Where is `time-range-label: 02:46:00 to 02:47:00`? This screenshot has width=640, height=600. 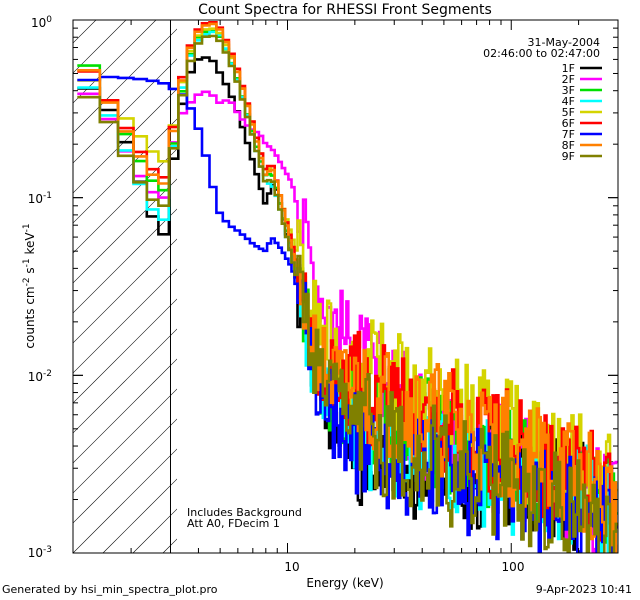
time-range-label: 02:46:00 to 02:47:00 is located at coordinates (541, 53).